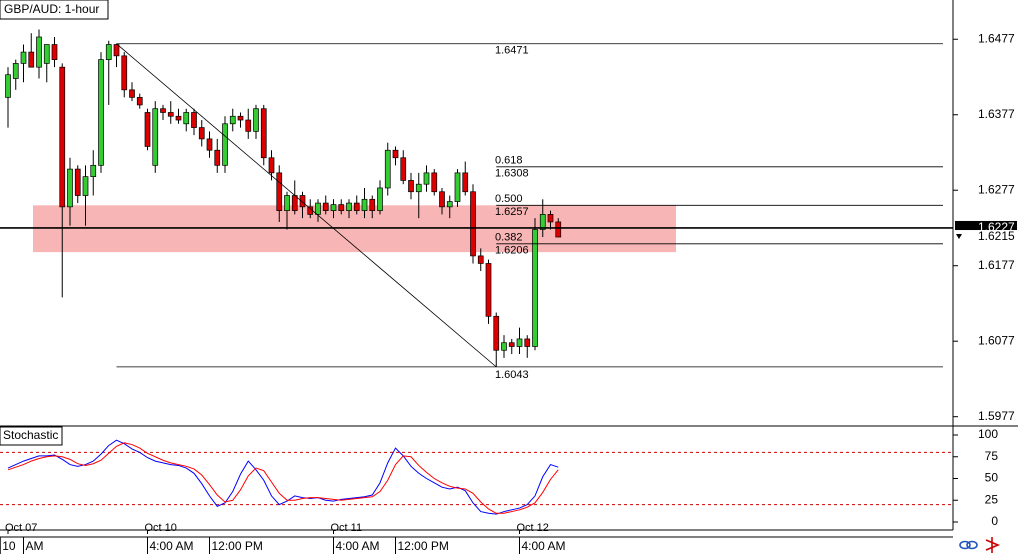  Describe the element at coordinates (509, 199) in the screenshot. I see `fib-ratio-label: 0.500` at that location.